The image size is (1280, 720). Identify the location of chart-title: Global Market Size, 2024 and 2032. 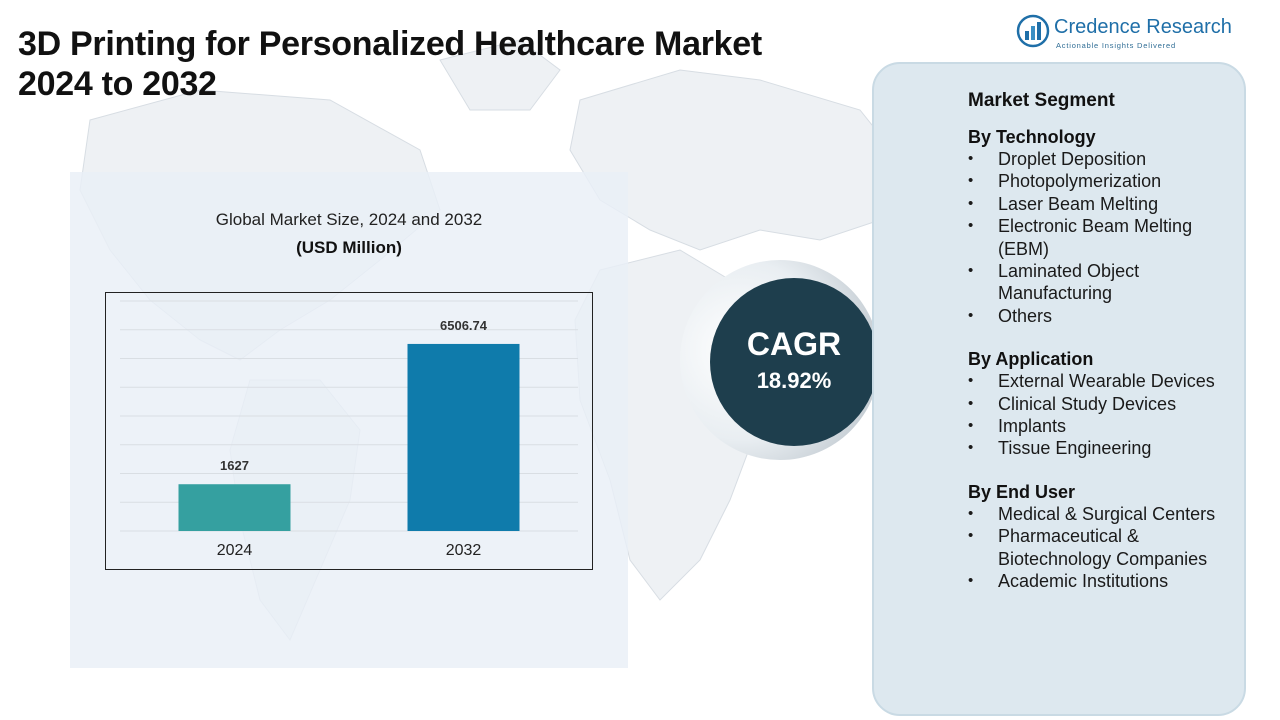
(349, 219).